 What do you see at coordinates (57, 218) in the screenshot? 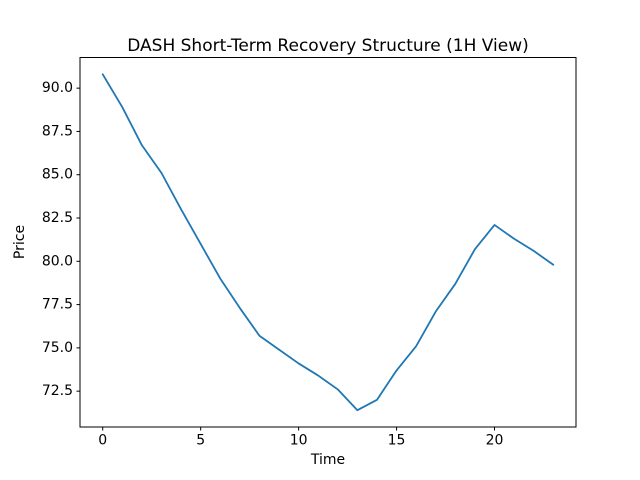
I see `y-tick-label: 82.5` at bounding box center [57, 218].